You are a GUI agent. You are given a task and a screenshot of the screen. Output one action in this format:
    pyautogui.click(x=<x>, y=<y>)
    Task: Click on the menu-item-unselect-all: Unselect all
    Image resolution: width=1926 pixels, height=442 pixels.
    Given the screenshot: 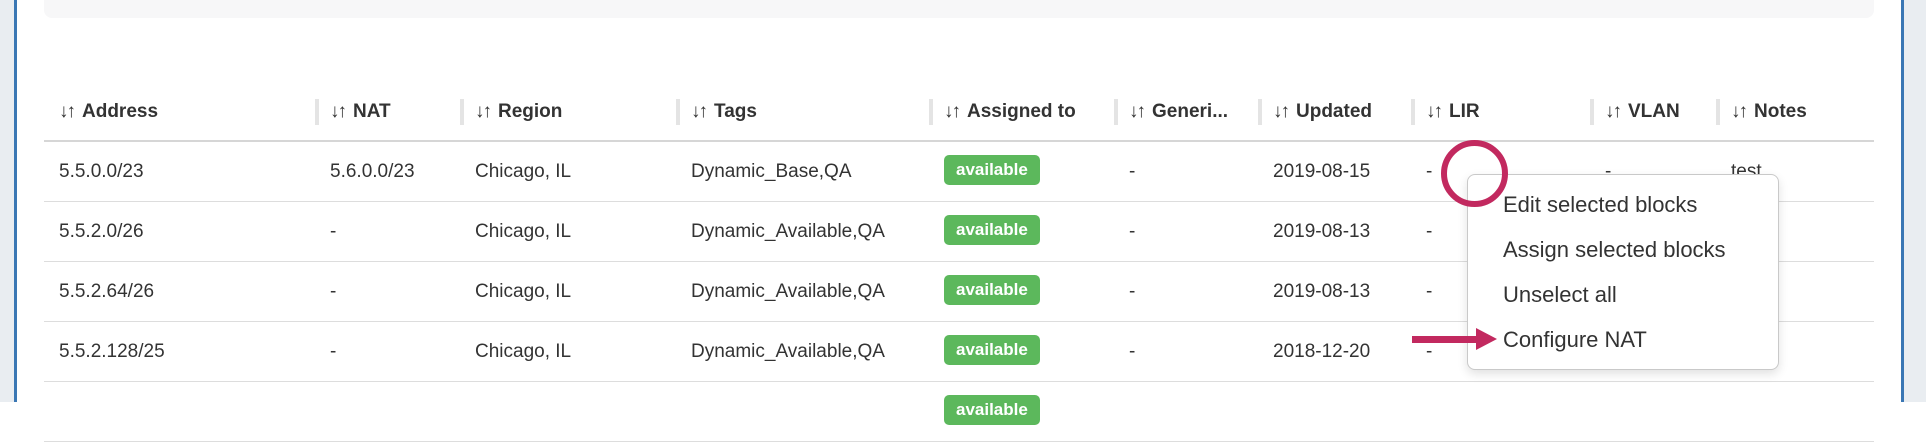 What is the action you would take?
    pyautogui.click(x=1560, y=294)
    